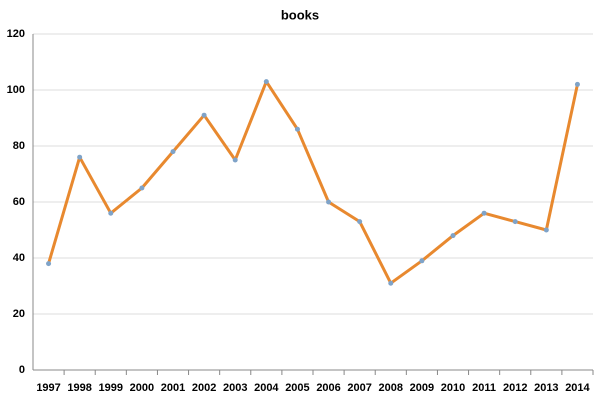 Image resolution: width=600 pixels, height=401 pixels. What do you see at coordinates (48, 388) in the screenshot?
I see `x-tick-label: 1997` at bounding box center [48, 388].